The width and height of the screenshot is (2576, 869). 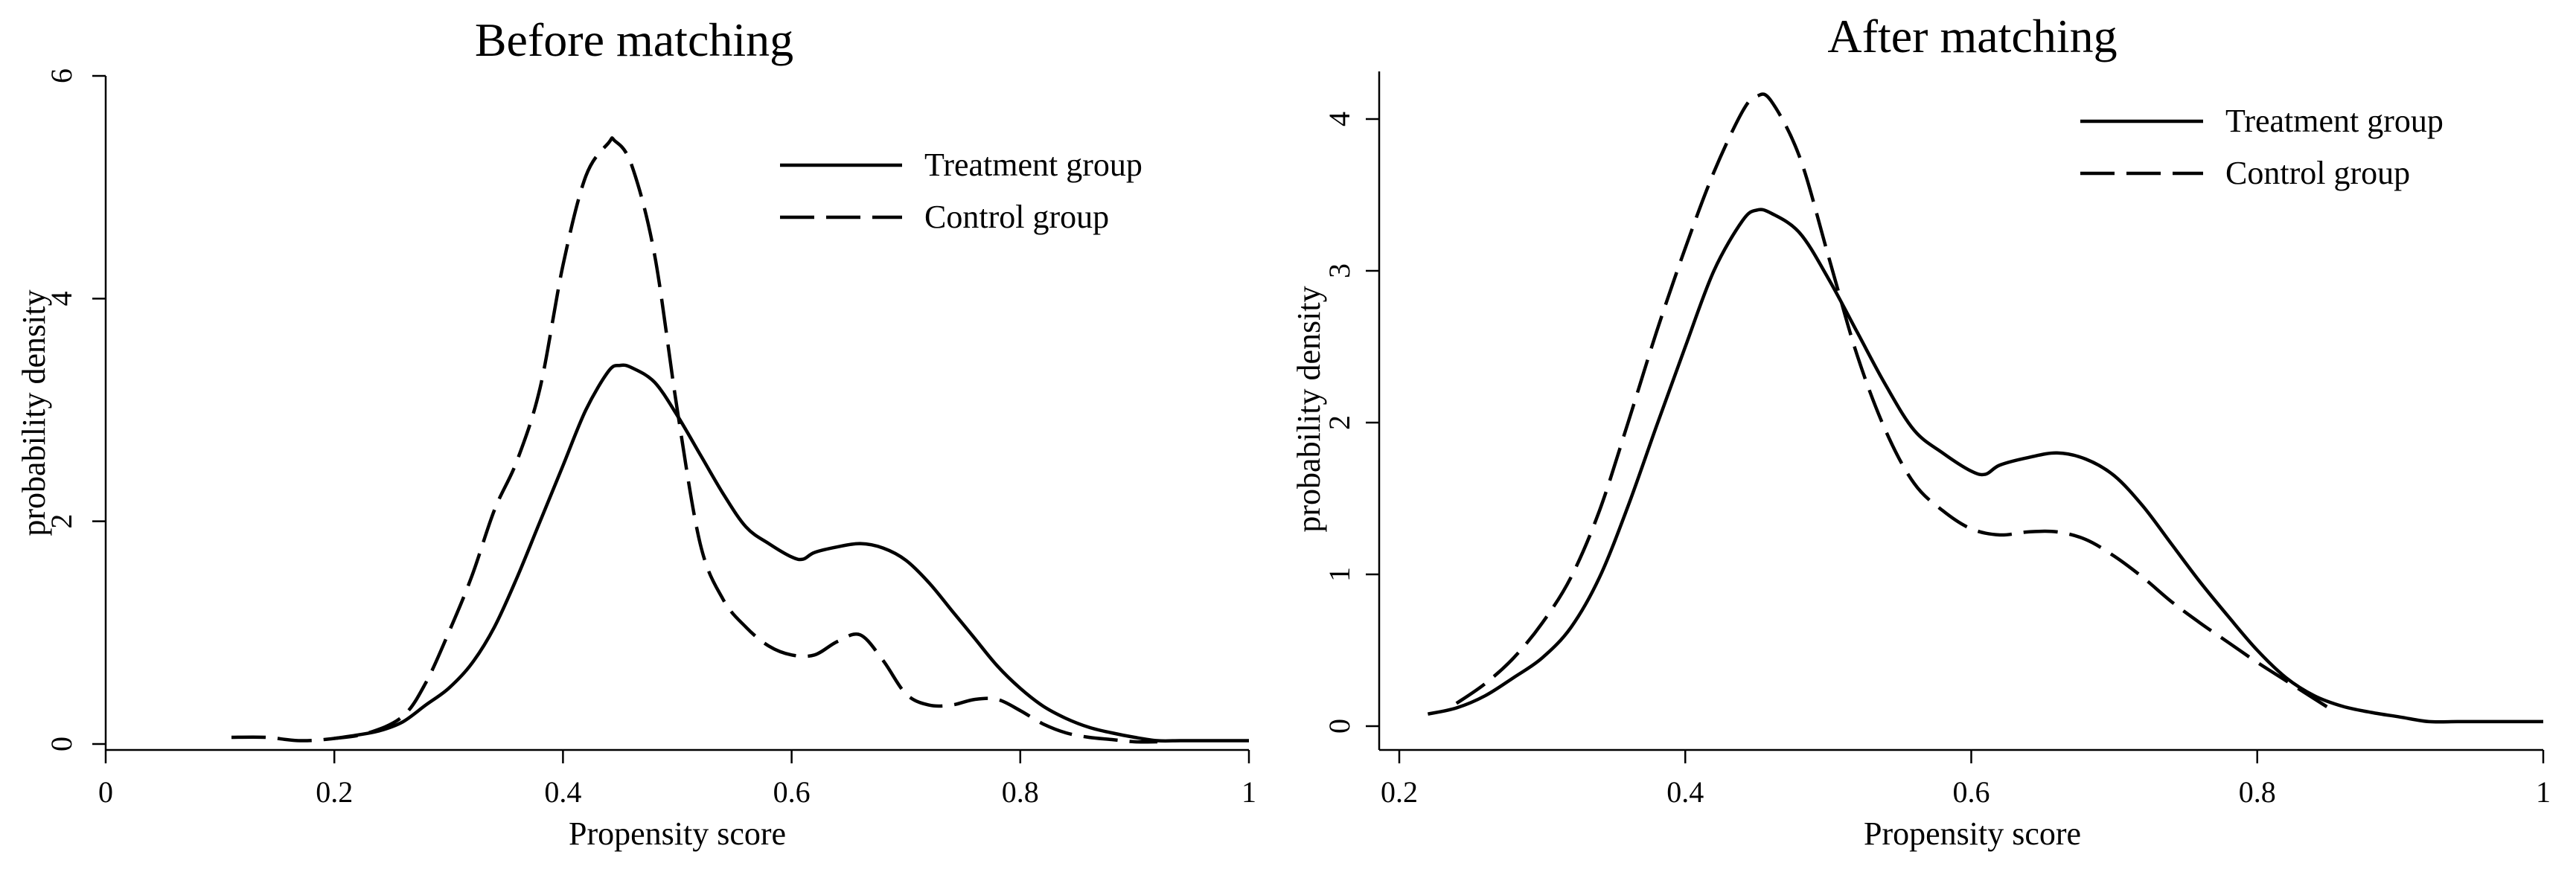 I want to click on y-ticks: 0 2 4 6, so click(x=75, y=409).